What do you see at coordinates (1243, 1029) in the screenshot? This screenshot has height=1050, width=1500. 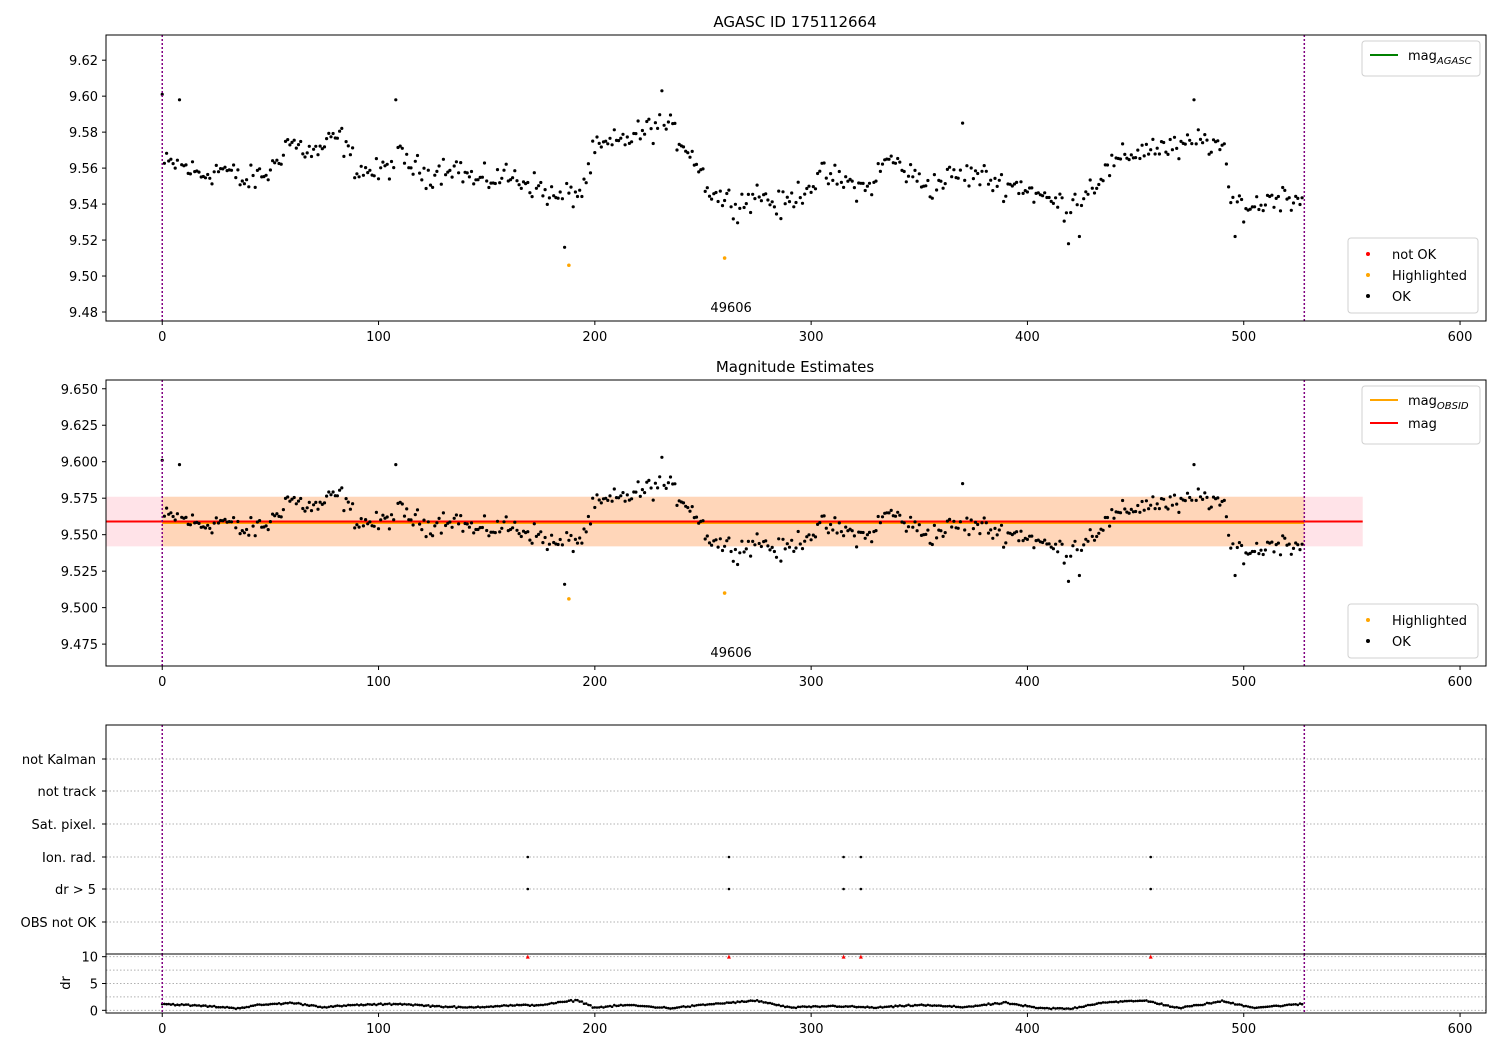 I see `panel4-xtick-label: 500` at bounding box center [1243, 1029].